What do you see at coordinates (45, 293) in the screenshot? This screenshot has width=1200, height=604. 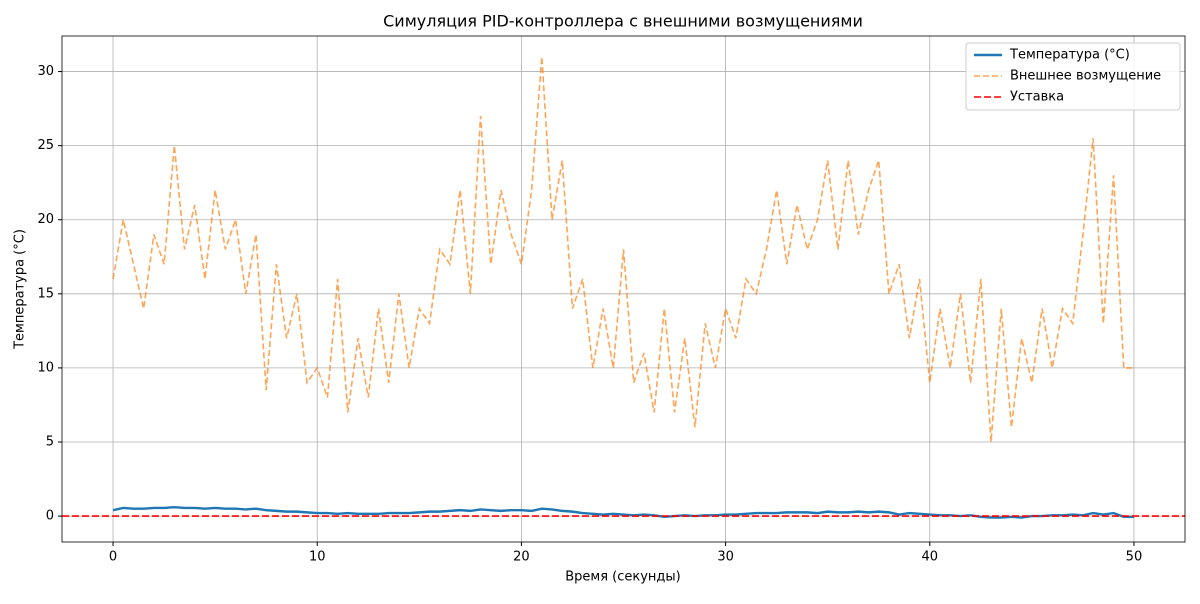 I see `y-tick-label: 15` at bounding box center [45, 293].